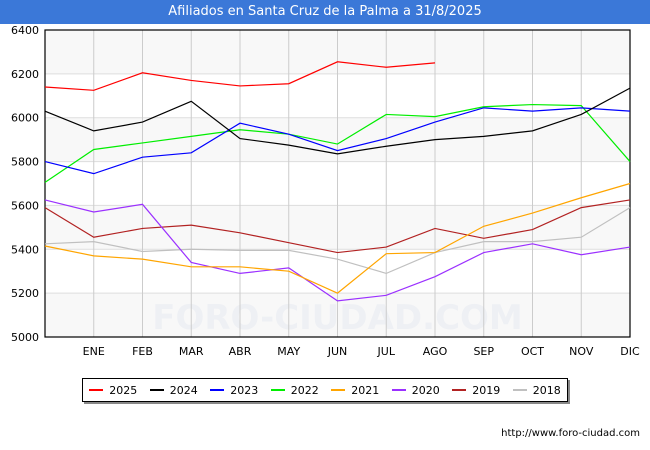  What do you see at coordinates (240, 76) in the screenshot?
I see `series-line-2025` at bounding box center [240, 76].